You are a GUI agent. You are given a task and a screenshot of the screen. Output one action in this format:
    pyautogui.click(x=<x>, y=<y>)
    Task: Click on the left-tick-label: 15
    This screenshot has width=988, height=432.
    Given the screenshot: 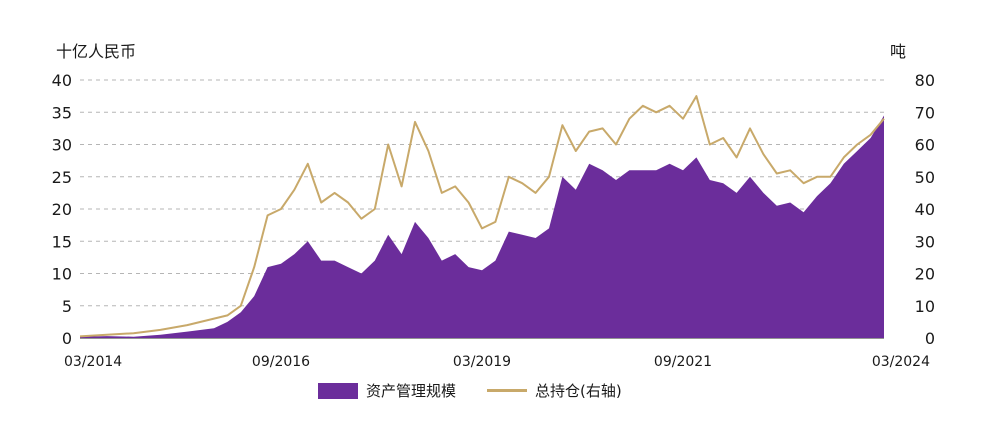 What is the action you would take?
    pyautogui.click(x=62, y=241)
    